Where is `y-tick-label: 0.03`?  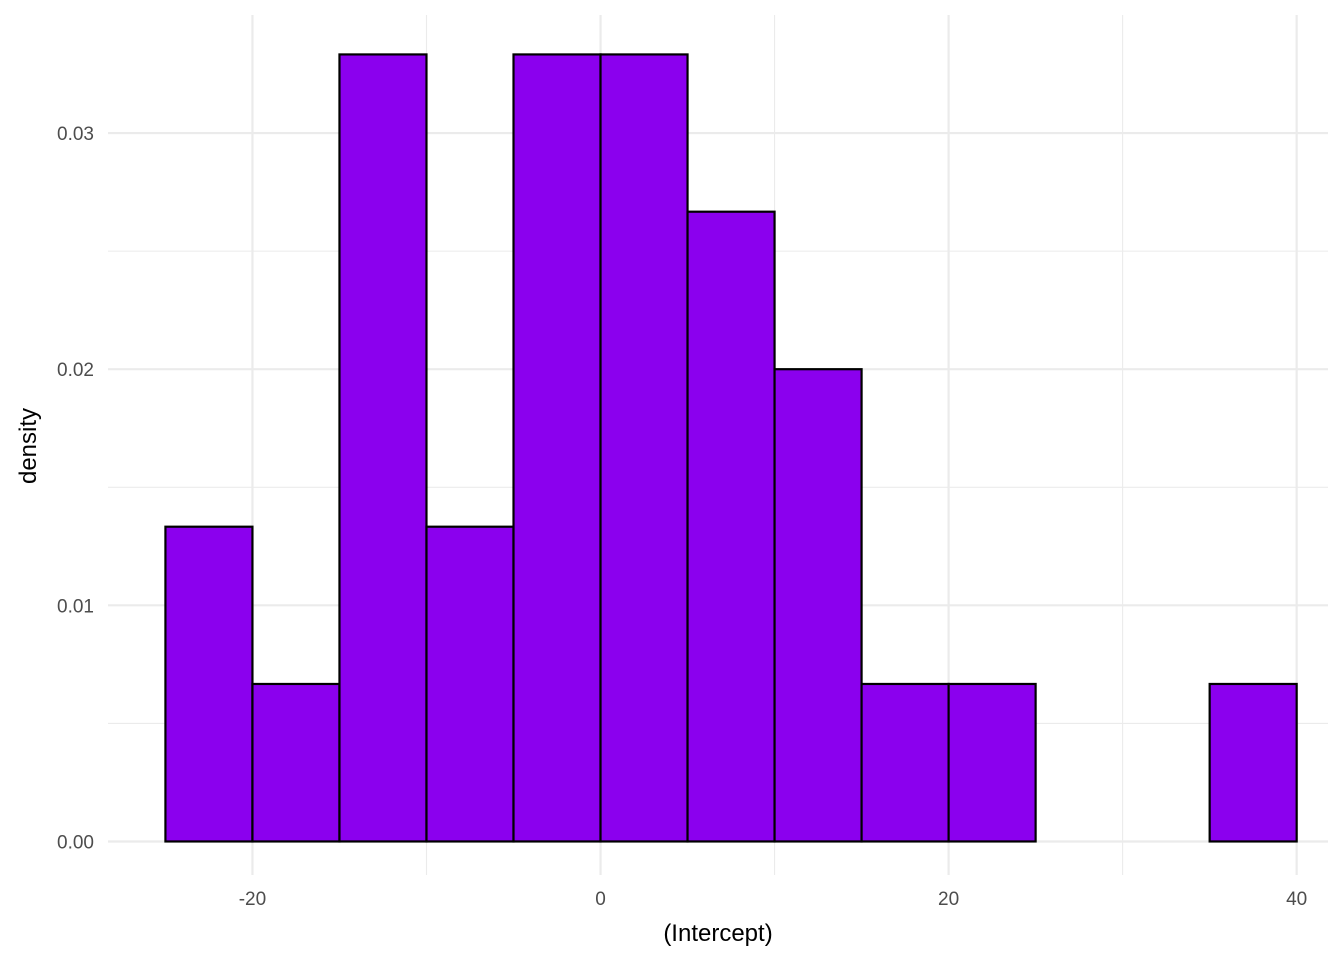 y-tick-label: 0.03 is located at coordinates (75, 134).